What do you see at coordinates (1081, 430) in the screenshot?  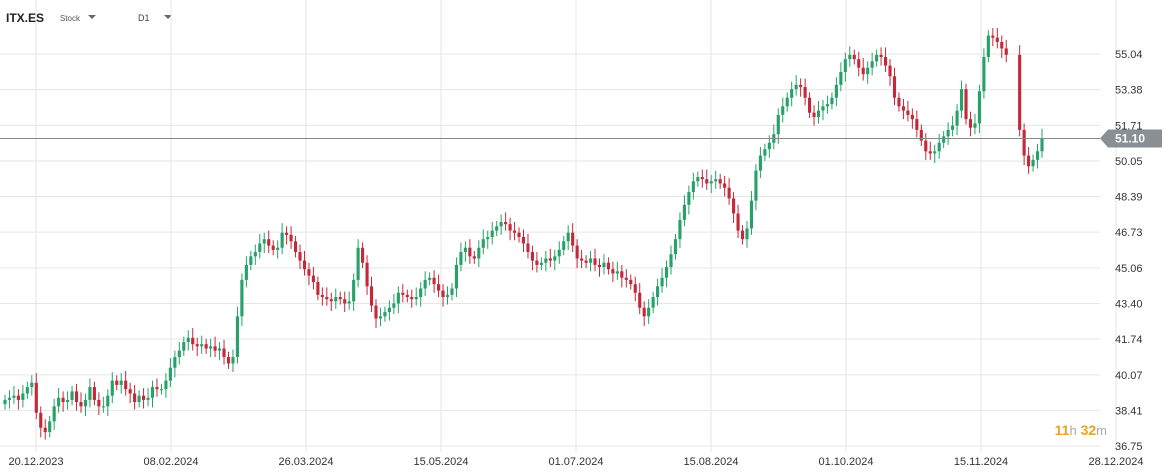 I see `candle-countdown: 11h 32m` at bounding box center [1081, 430].